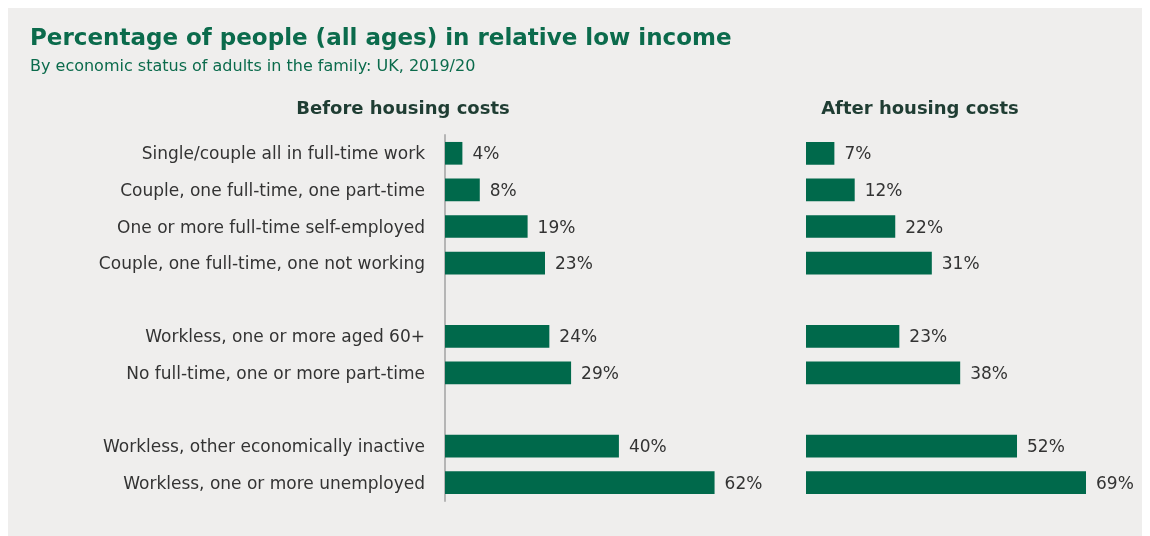 Image resolution: width=1150 pixels, height=536 pixels. I want to click on data-label: 24%, so click(578, 336).